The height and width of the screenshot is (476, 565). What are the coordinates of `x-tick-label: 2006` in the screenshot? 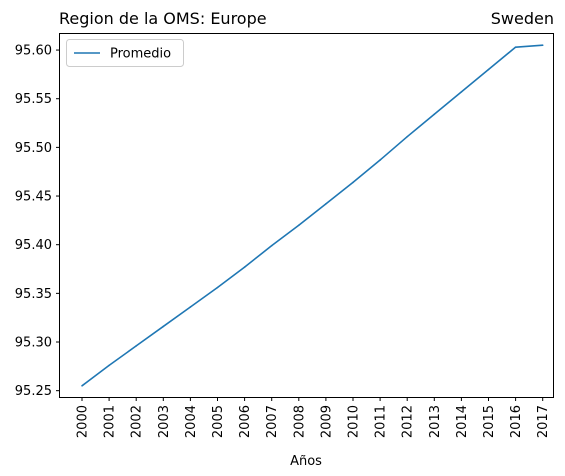 It's located at (245, 421).